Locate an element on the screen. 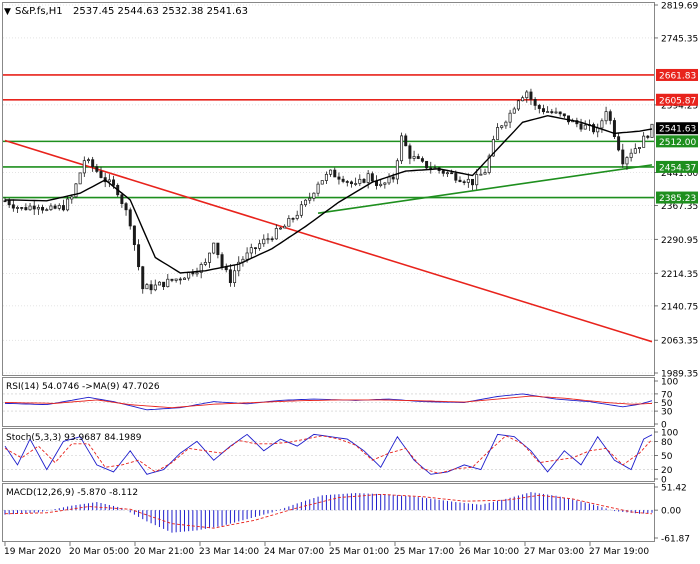  x-tick-label: 20 Mar 21:00 is located at coordinates (164, 552).